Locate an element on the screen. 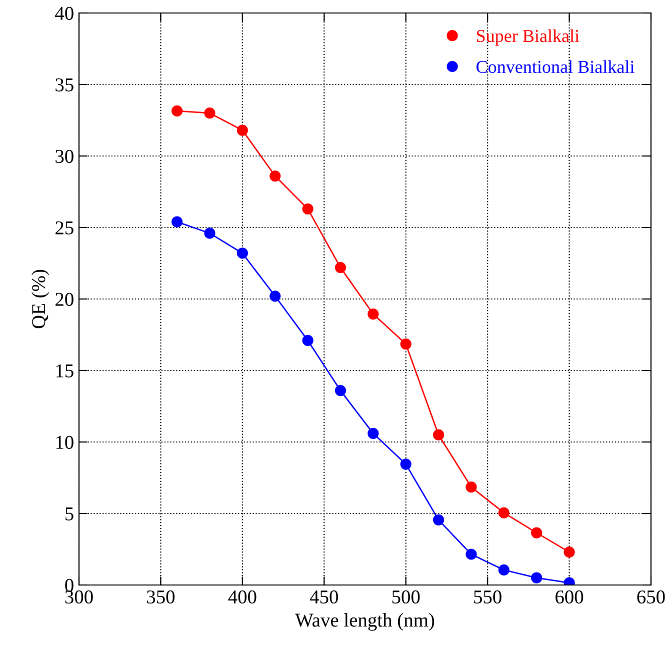  x-tick-label: 600 is located at coordinates (570, 597).